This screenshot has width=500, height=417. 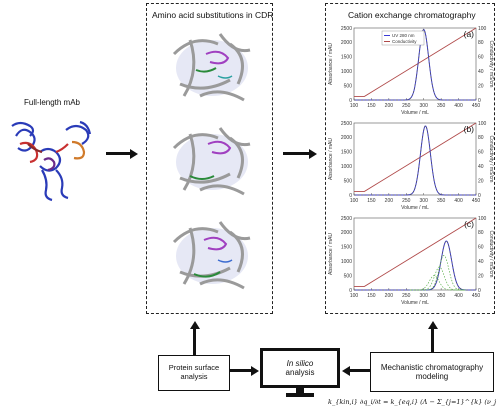 I want to click on monitor-stand, so click(x=300, y=390).